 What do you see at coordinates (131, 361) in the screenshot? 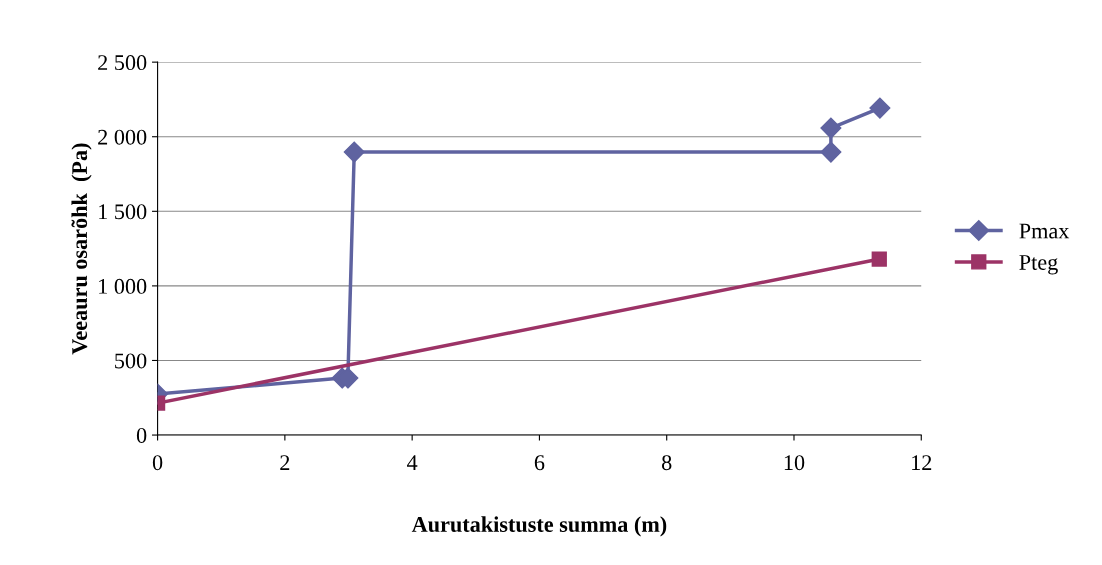
I see `y-tick-label: 500` at bounding box center [131, 361].